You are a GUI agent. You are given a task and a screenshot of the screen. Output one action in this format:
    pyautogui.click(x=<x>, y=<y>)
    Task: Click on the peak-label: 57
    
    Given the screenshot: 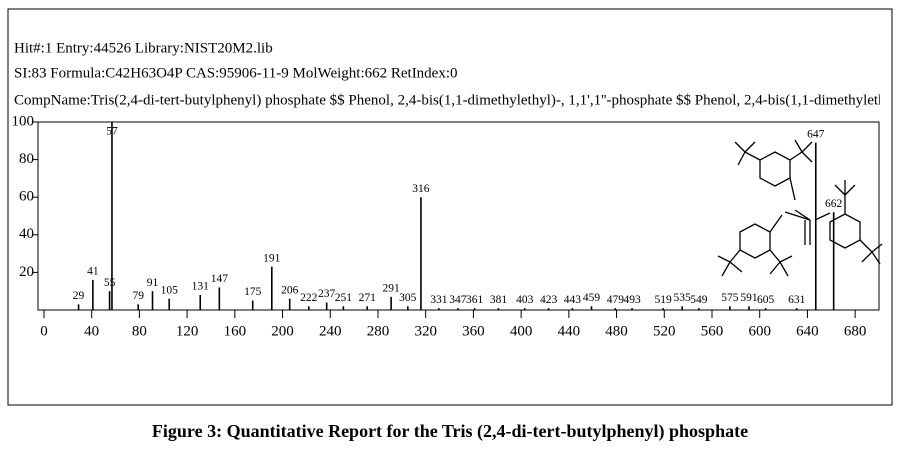 What is the action you would take?
    pyautogui.click(x=112, y=132)
    